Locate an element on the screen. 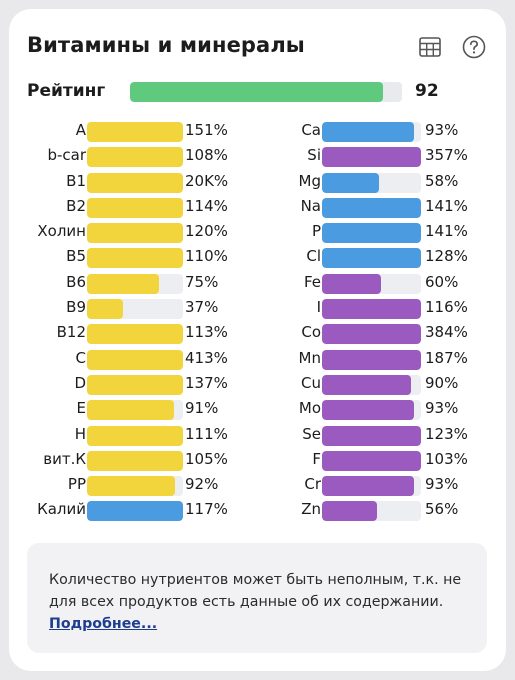  nutrient-row: B2 114% is located at coordinates (129, 208).